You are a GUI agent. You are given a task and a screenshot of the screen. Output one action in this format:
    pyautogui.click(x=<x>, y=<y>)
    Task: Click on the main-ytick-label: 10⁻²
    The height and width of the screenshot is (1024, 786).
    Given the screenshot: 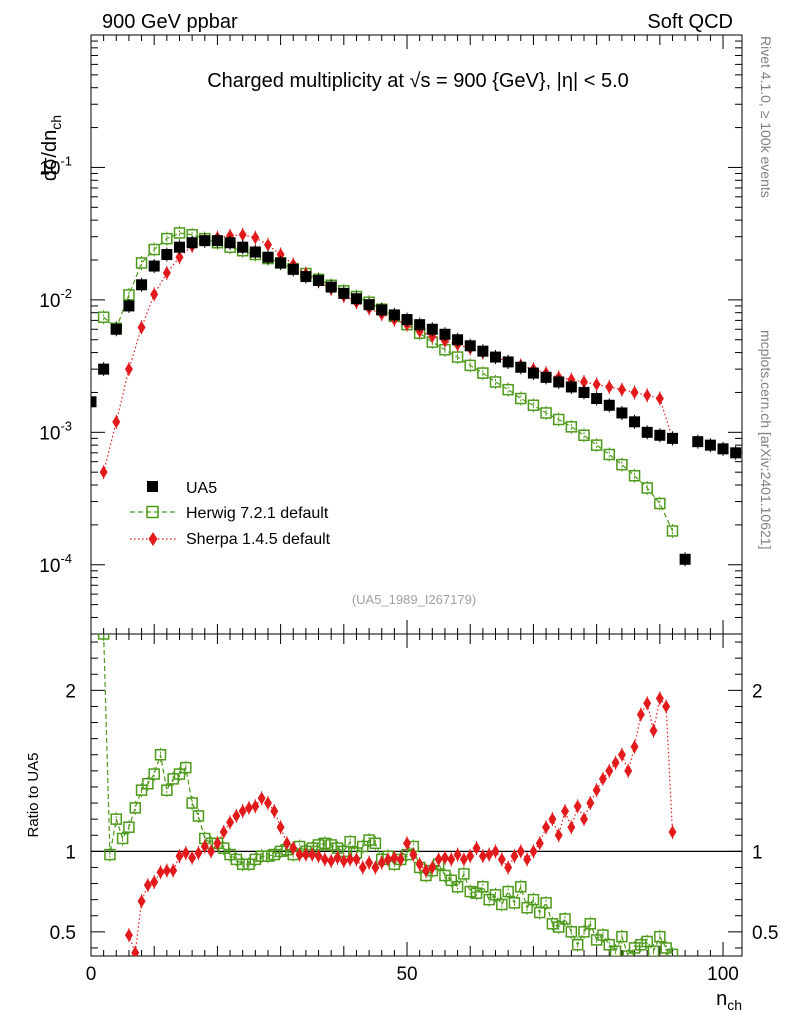 What is the action you would take?
    pyautogui.click(x=55, y=299)
    